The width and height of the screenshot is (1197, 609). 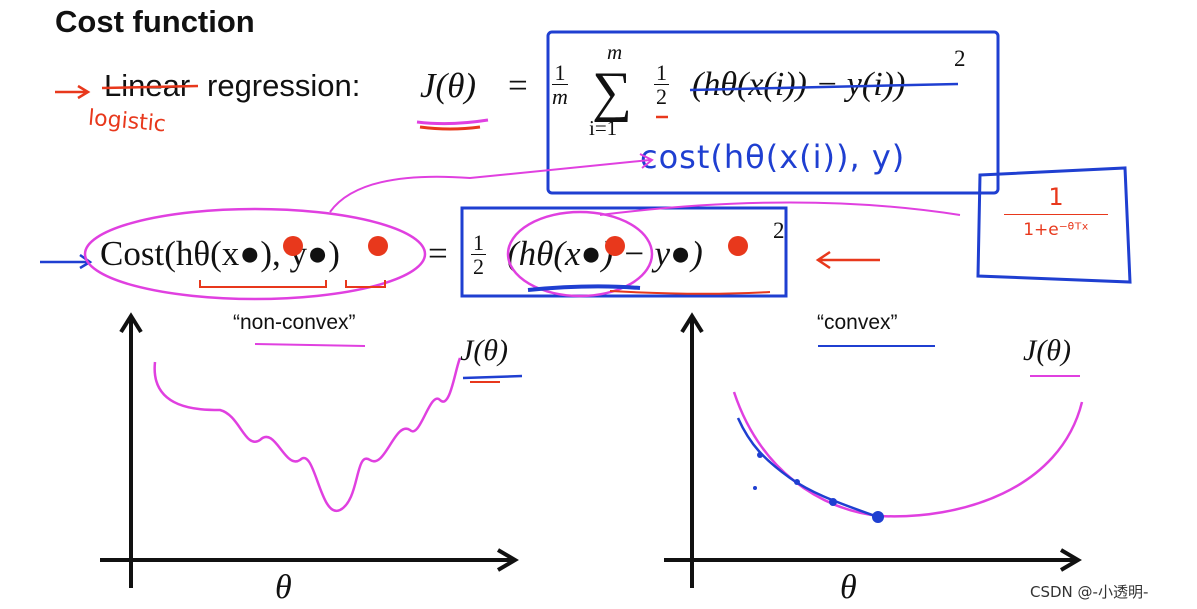 I want to click on one-over-m-fraction: 1 m, so click(x=560, y=85).